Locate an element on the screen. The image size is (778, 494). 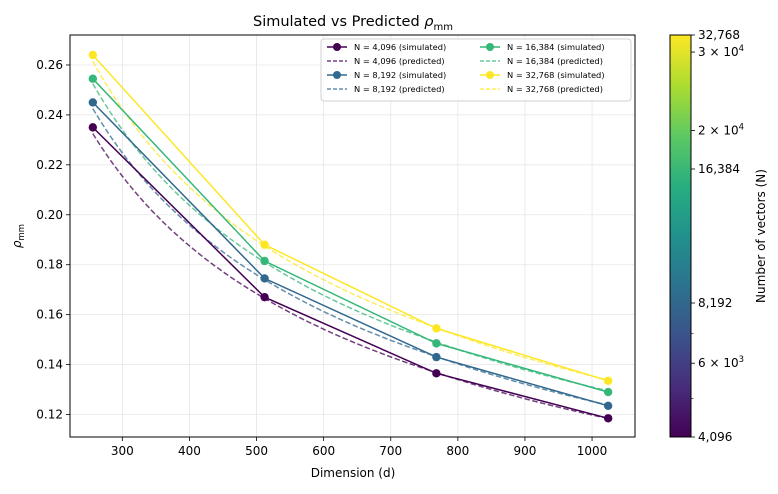
legend-label: N = 16,384 (predicted) is located at coordinates (555, 61).